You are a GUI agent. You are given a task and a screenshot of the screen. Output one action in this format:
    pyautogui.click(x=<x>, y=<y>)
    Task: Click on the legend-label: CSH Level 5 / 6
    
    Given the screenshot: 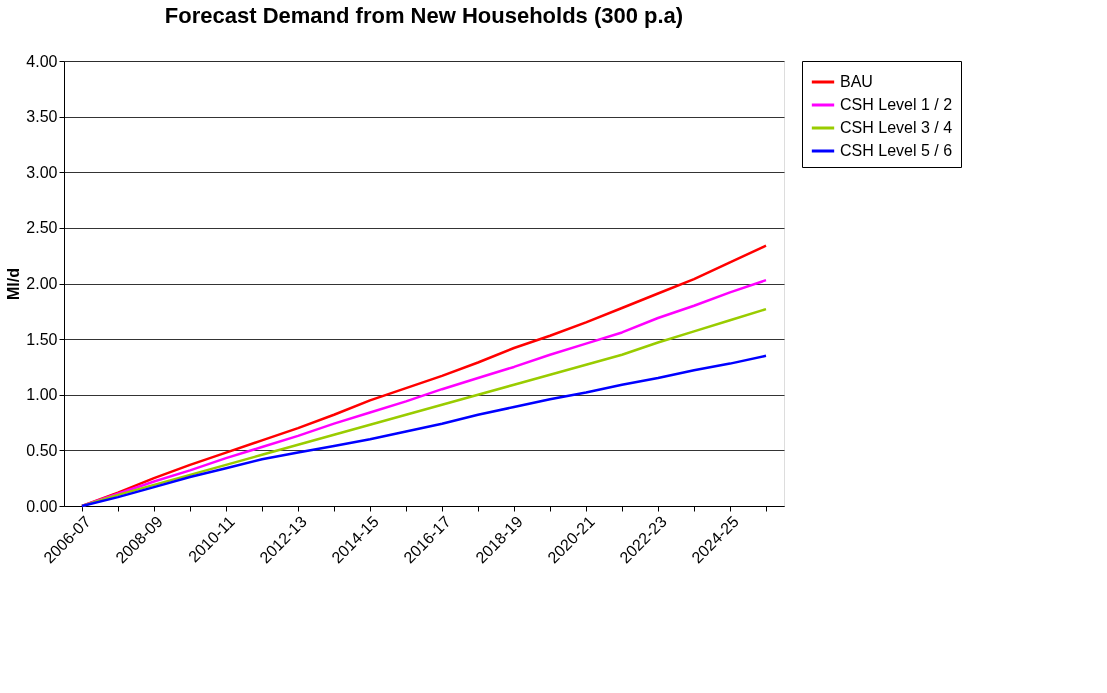 What is the action you would take?
    pyautogui.click(x=896, y=150)
    